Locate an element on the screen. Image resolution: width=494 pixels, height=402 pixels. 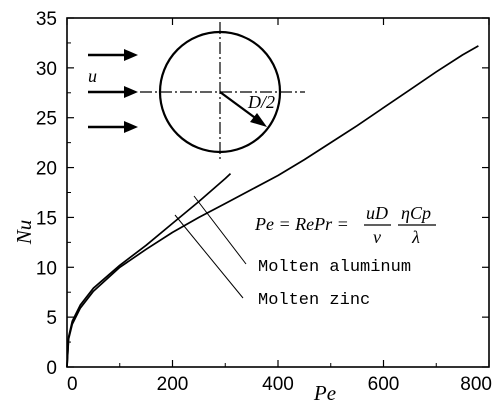
leader-line-zinc is located at coordinates (209, 256).